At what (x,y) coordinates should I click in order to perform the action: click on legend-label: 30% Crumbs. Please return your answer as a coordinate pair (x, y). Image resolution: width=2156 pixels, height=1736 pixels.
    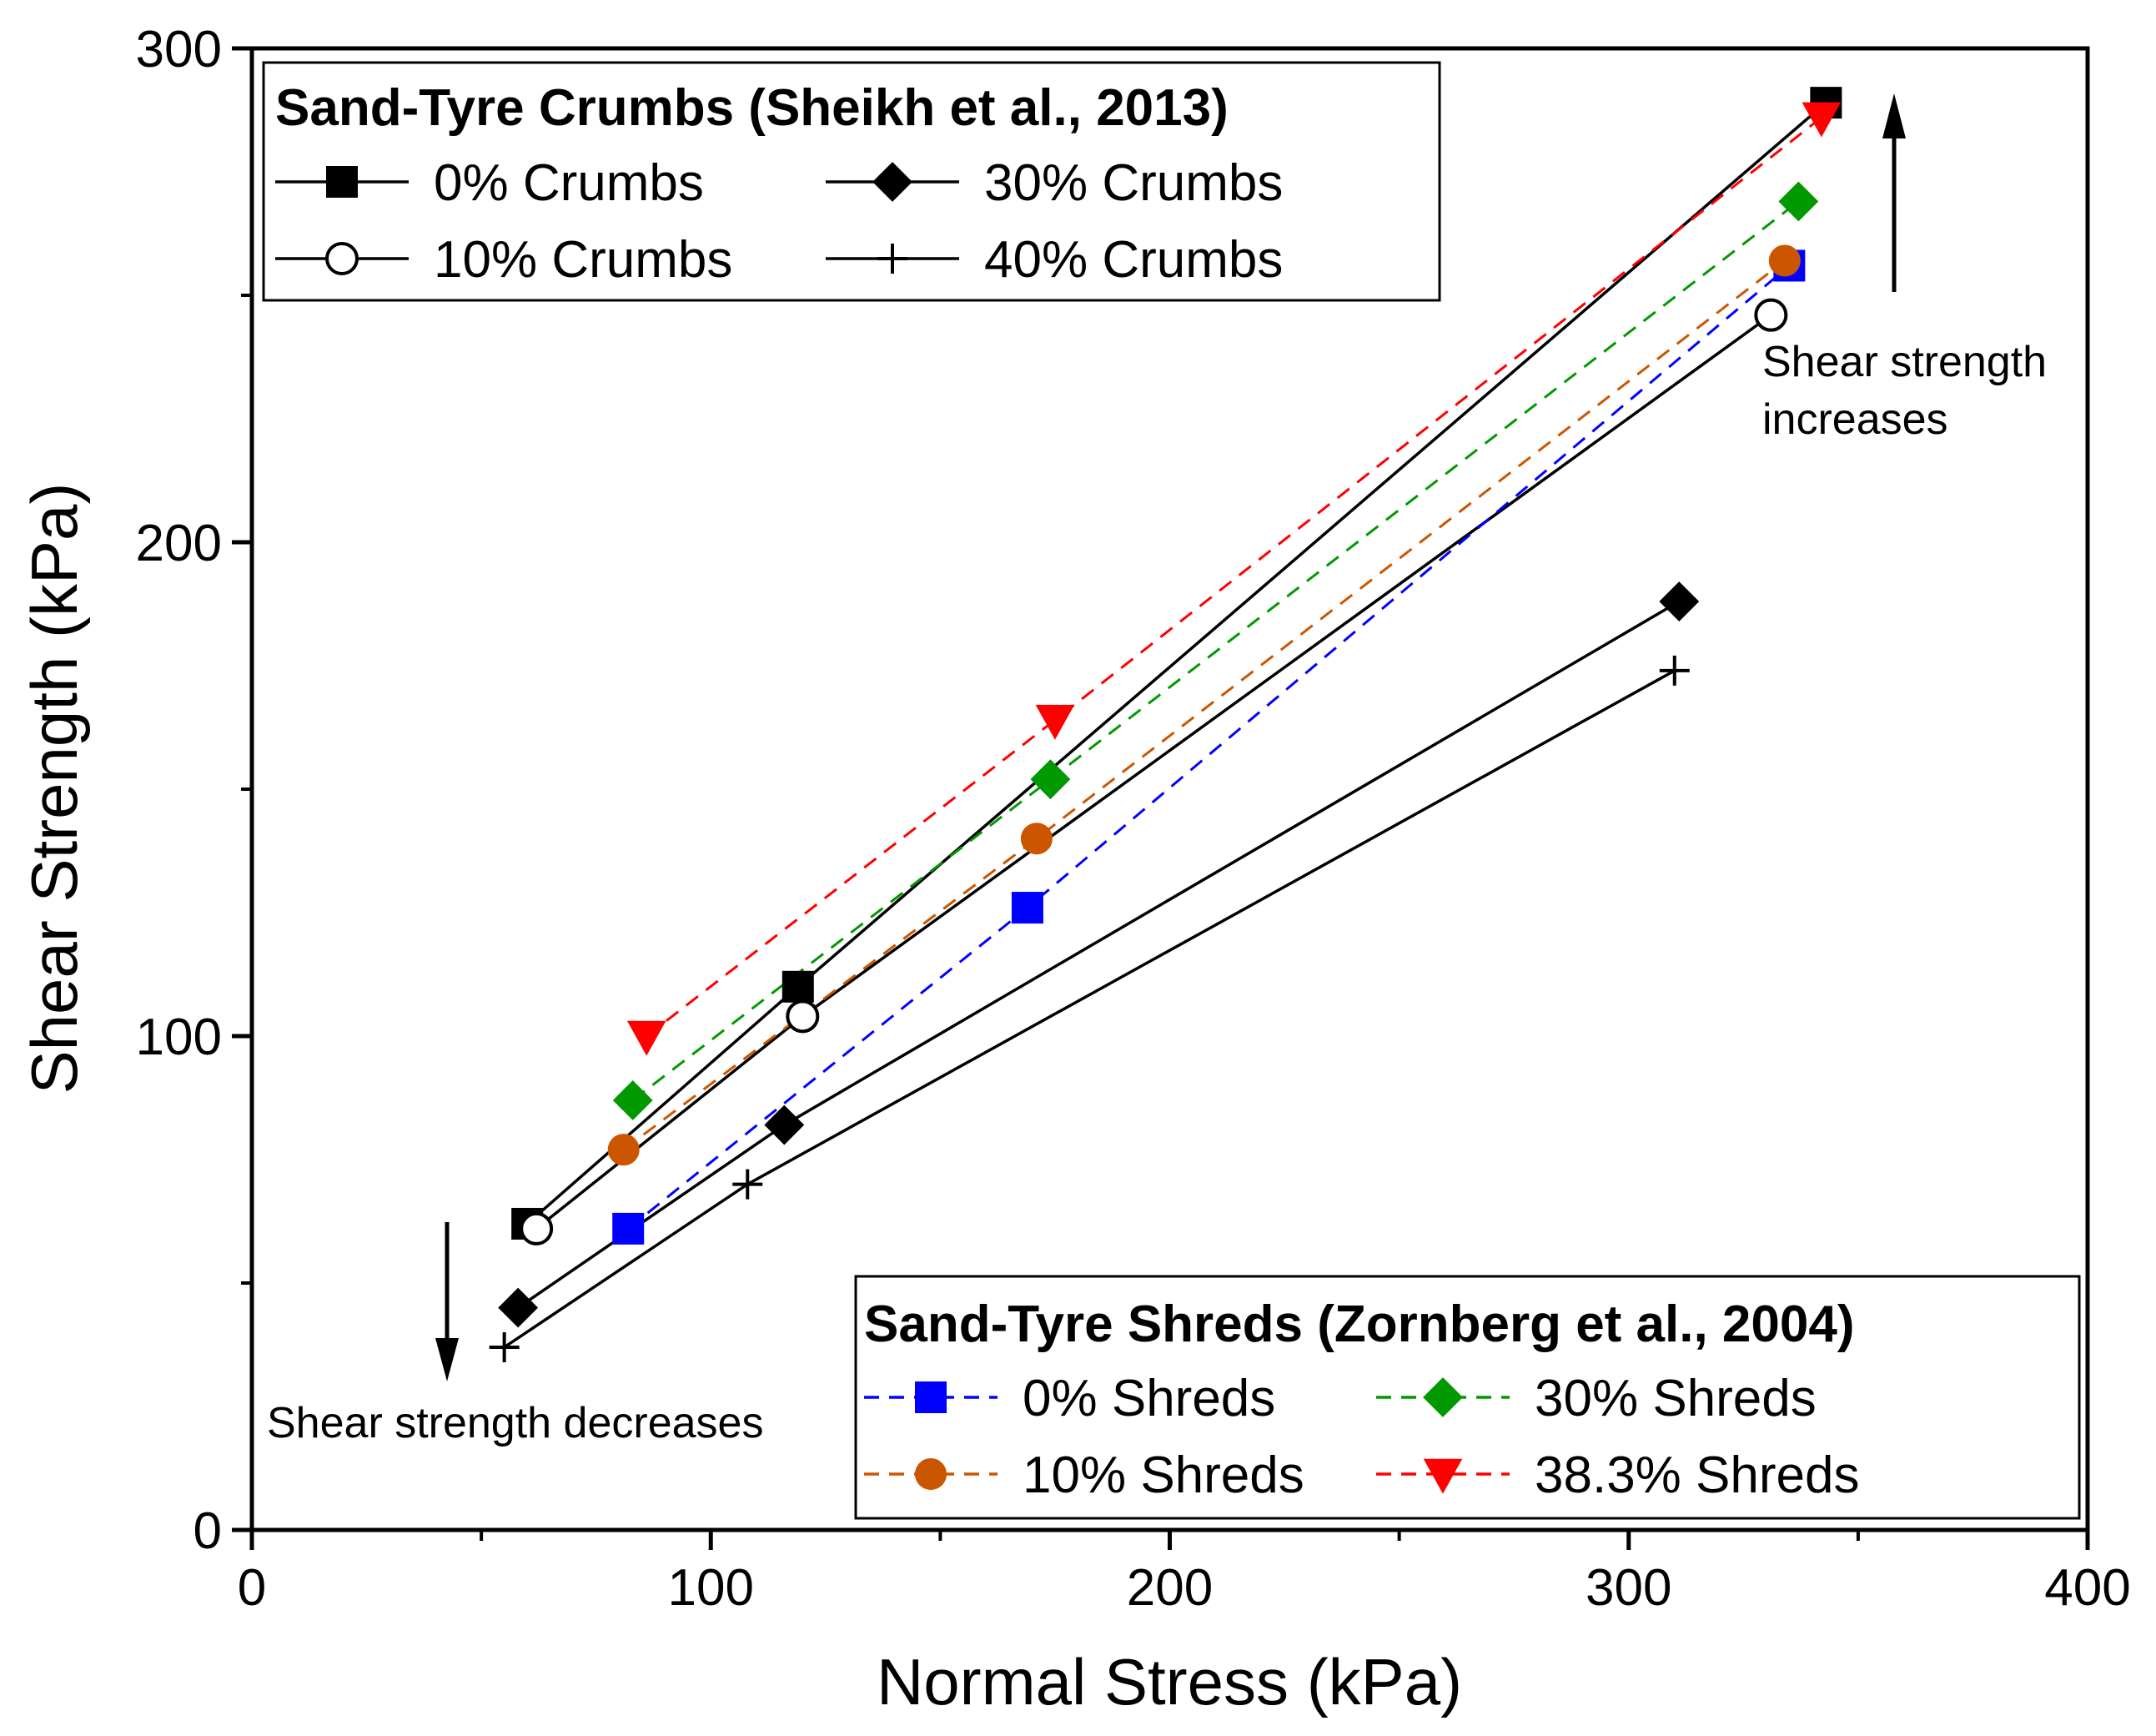
    Looking at the image, I should click on (1133, 183).